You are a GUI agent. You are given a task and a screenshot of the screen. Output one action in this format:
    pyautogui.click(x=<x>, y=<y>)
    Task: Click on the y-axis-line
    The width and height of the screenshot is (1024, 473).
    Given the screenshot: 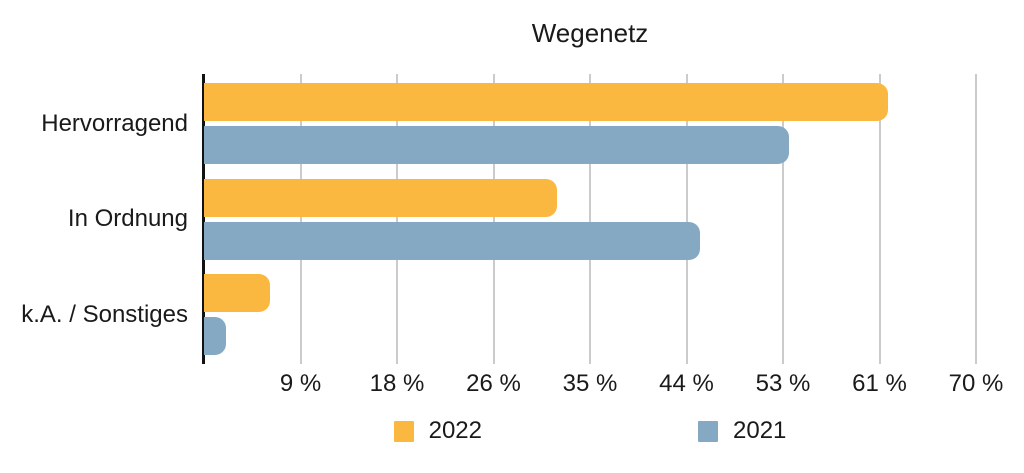 What is the action you would take?
    pyautogui.click(x=203, y=219)
    